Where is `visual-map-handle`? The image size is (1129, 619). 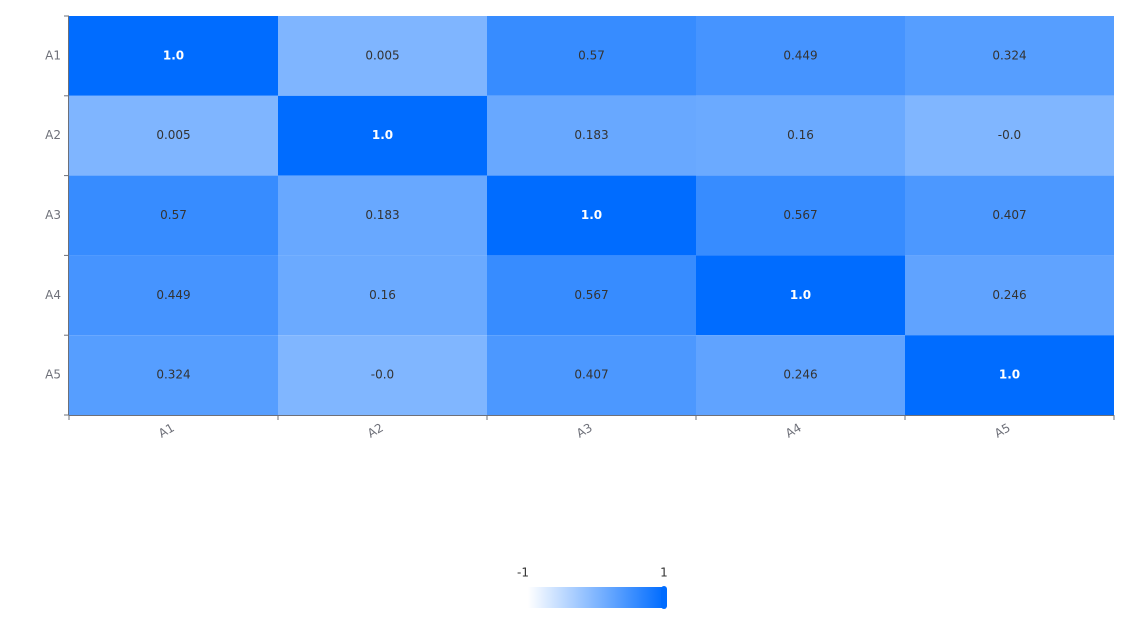 visual-map-handle is located at coordinates (664, 597).